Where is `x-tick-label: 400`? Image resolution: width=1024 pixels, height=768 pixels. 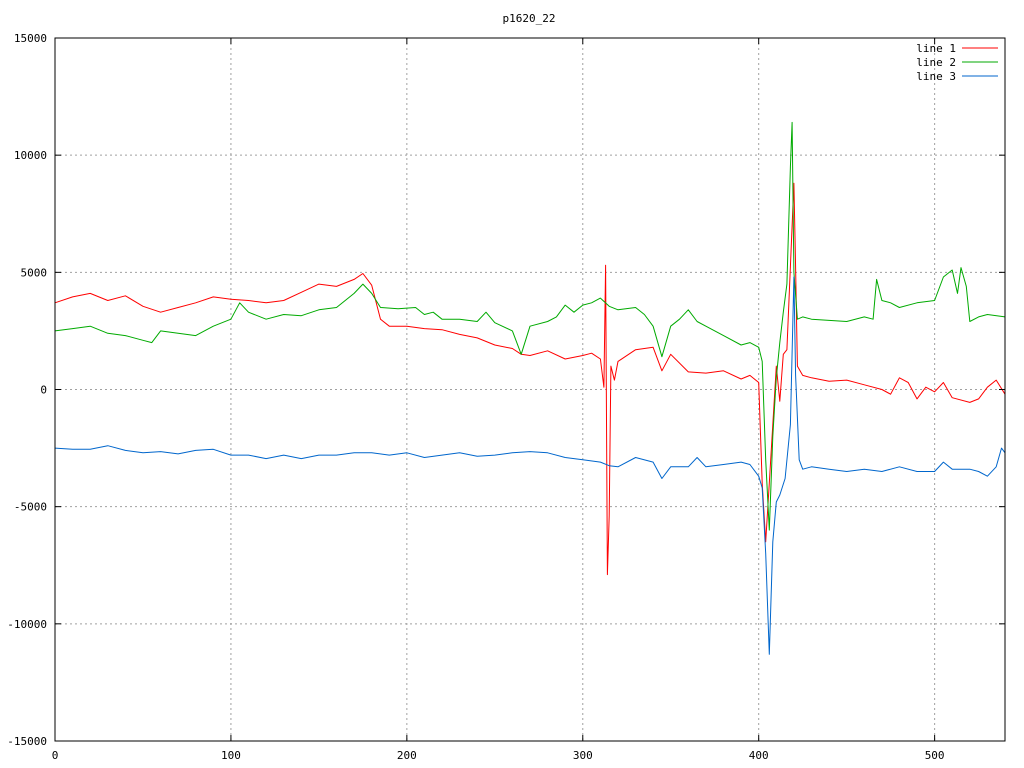 x-tick-label: 400 is located at coordinates (759, 755).